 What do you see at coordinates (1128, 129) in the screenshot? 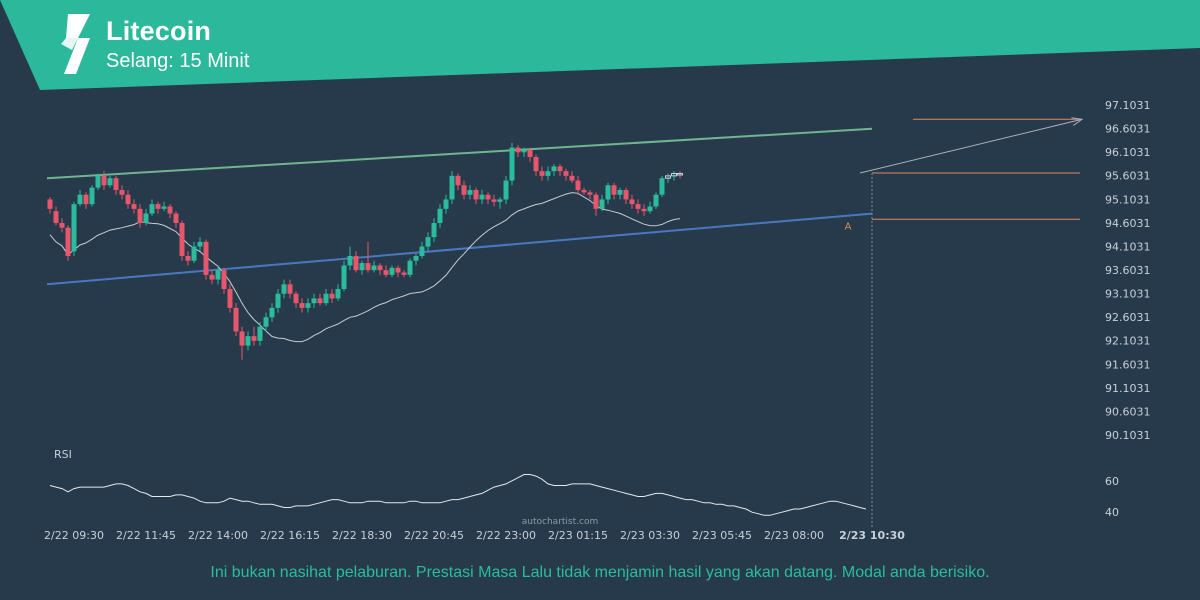
I see `y-tick-label: 96.6031` at bounding box center [1128, 129].